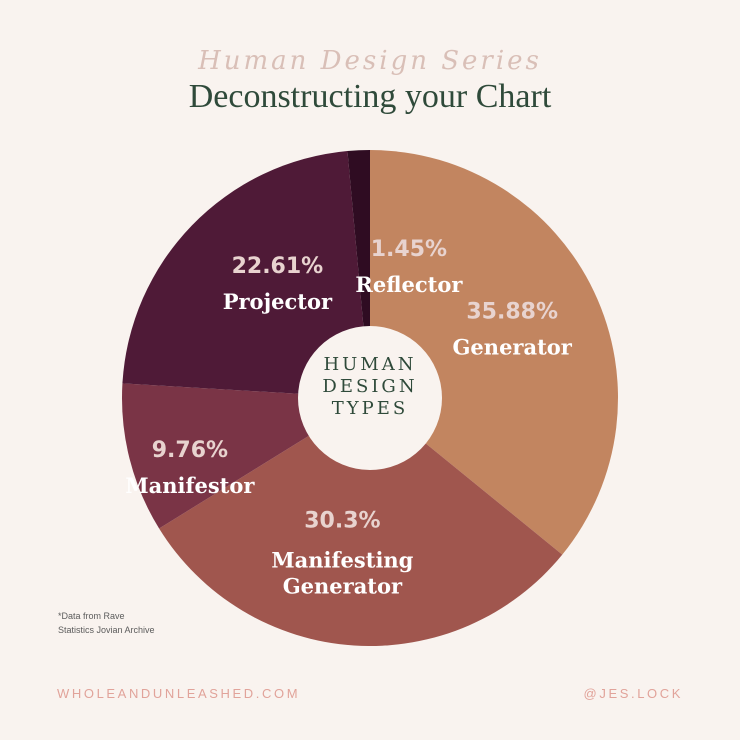 This screenshot has height=740, width=740. I want to click on center-label-line: DESIGN, so click(369, 386).